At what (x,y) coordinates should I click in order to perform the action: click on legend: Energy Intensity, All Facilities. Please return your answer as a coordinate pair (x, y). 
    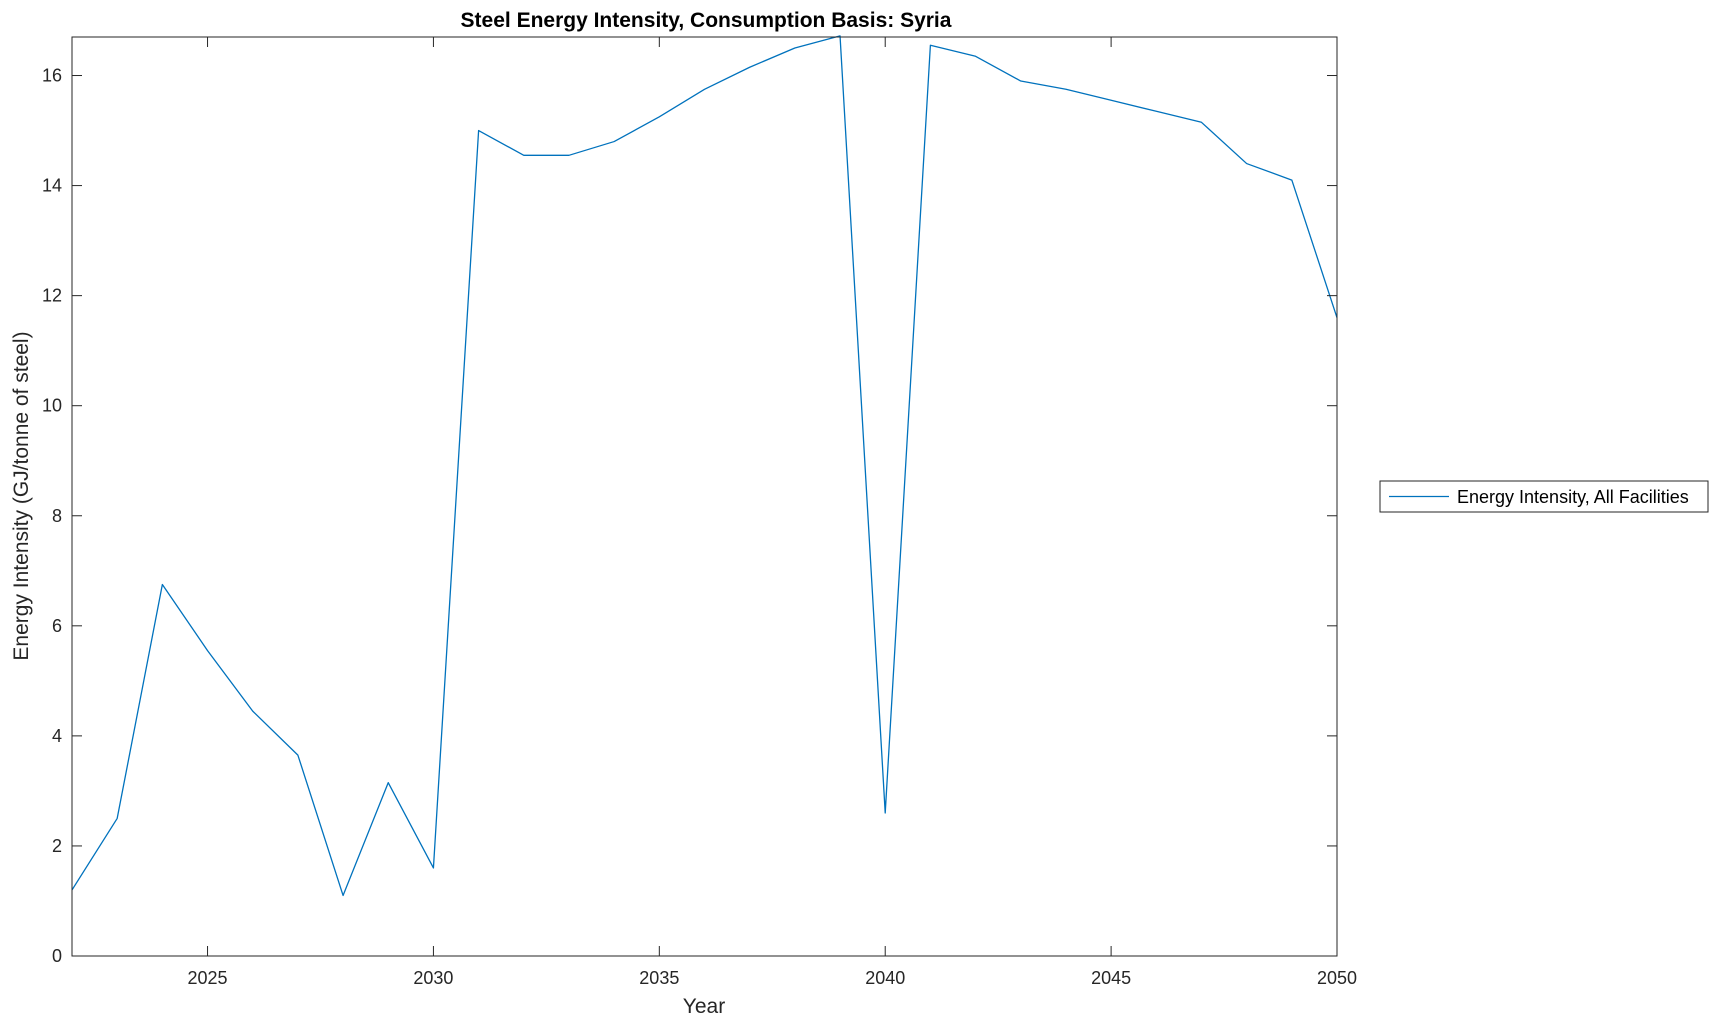
    Looking at the image, I should click on (1544, 496).